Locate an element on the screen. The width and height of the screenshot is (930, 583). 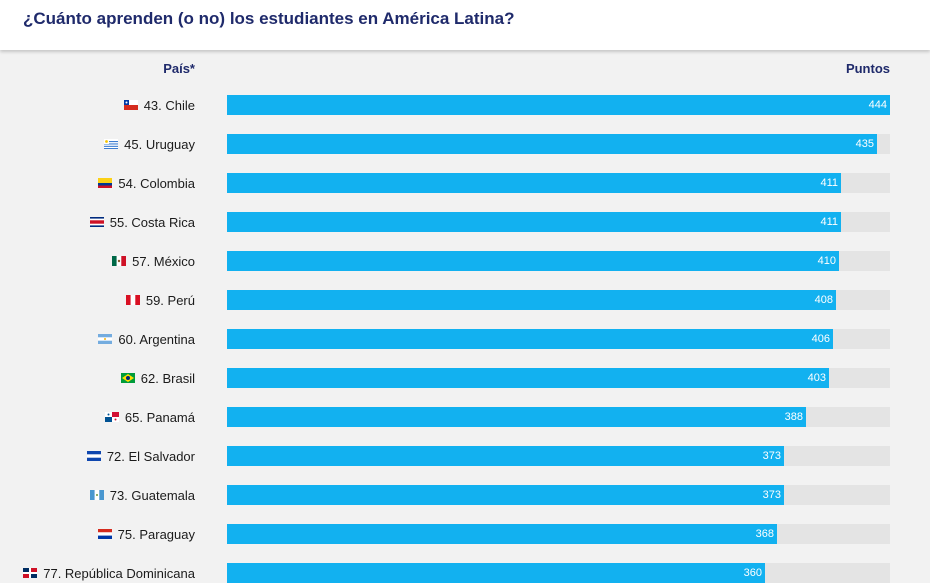
chart-row: 45. Uruguay 435 is located at coordinates (465, 144).